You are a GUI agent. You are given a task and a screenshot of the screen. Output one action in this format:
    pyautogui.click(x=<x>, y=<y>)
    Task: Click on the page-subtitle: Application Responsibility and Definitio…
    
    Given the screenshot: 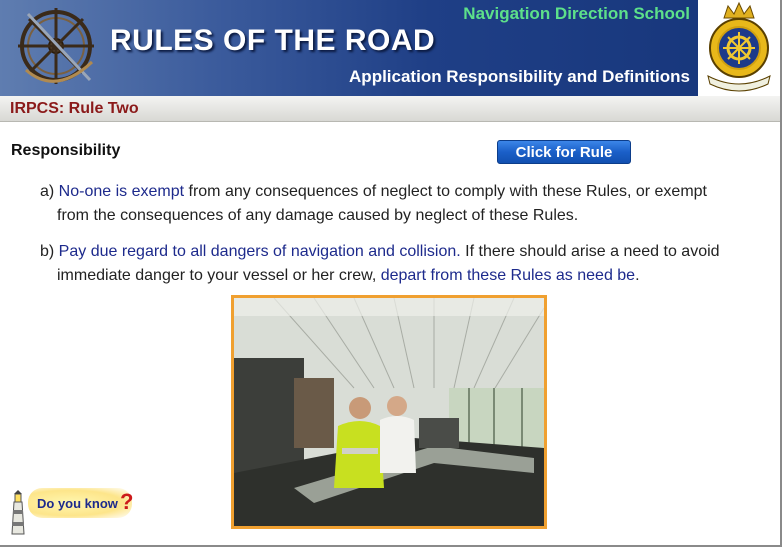 What is the action you would take?
    pyautogui.click(x=519, y=76)
    